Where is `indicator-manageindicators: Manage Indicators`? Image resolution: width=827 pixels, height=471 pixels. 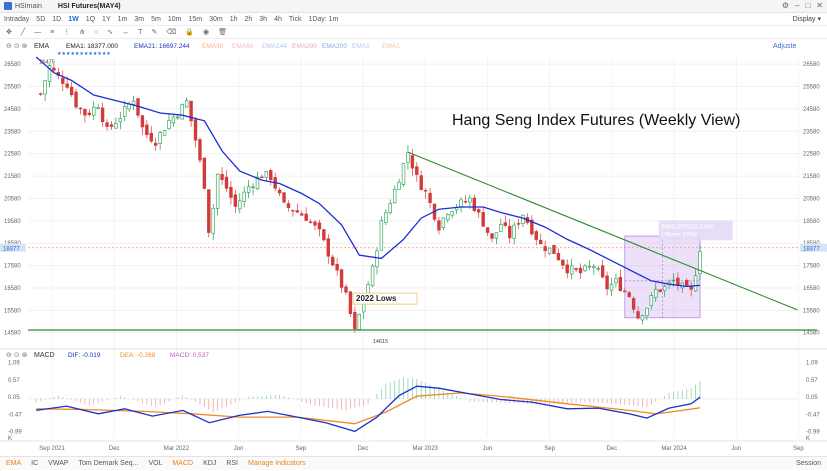
indicator-manageindicators: Manage Indicators is located at coordinates (277, 463).